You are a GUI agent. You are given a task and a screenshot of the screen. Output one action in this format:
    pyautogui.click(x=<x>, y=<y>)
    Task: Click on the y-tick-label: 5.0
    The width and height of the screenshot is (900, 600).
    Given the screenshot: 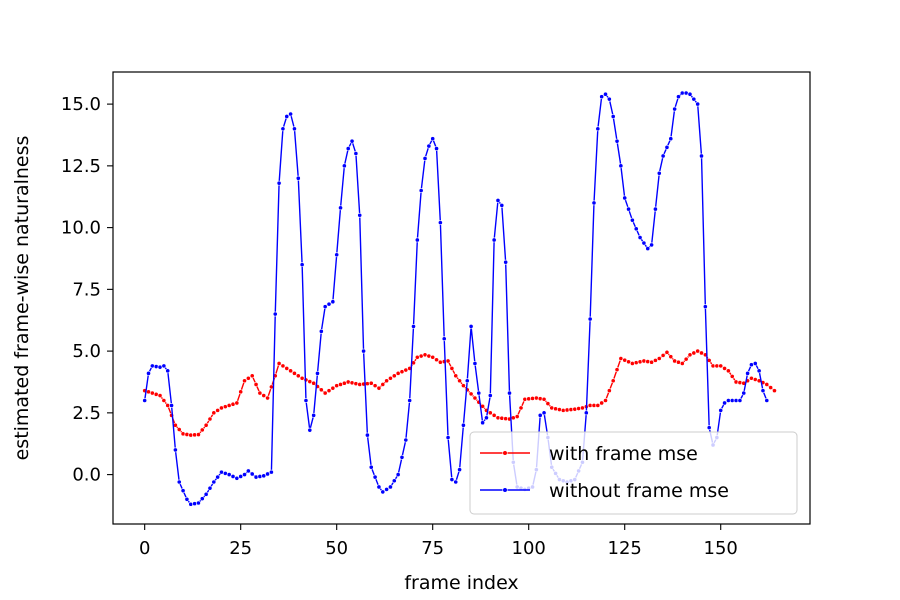 What is the action you would take?
    pyautogui.click(x=86, y=351)
    